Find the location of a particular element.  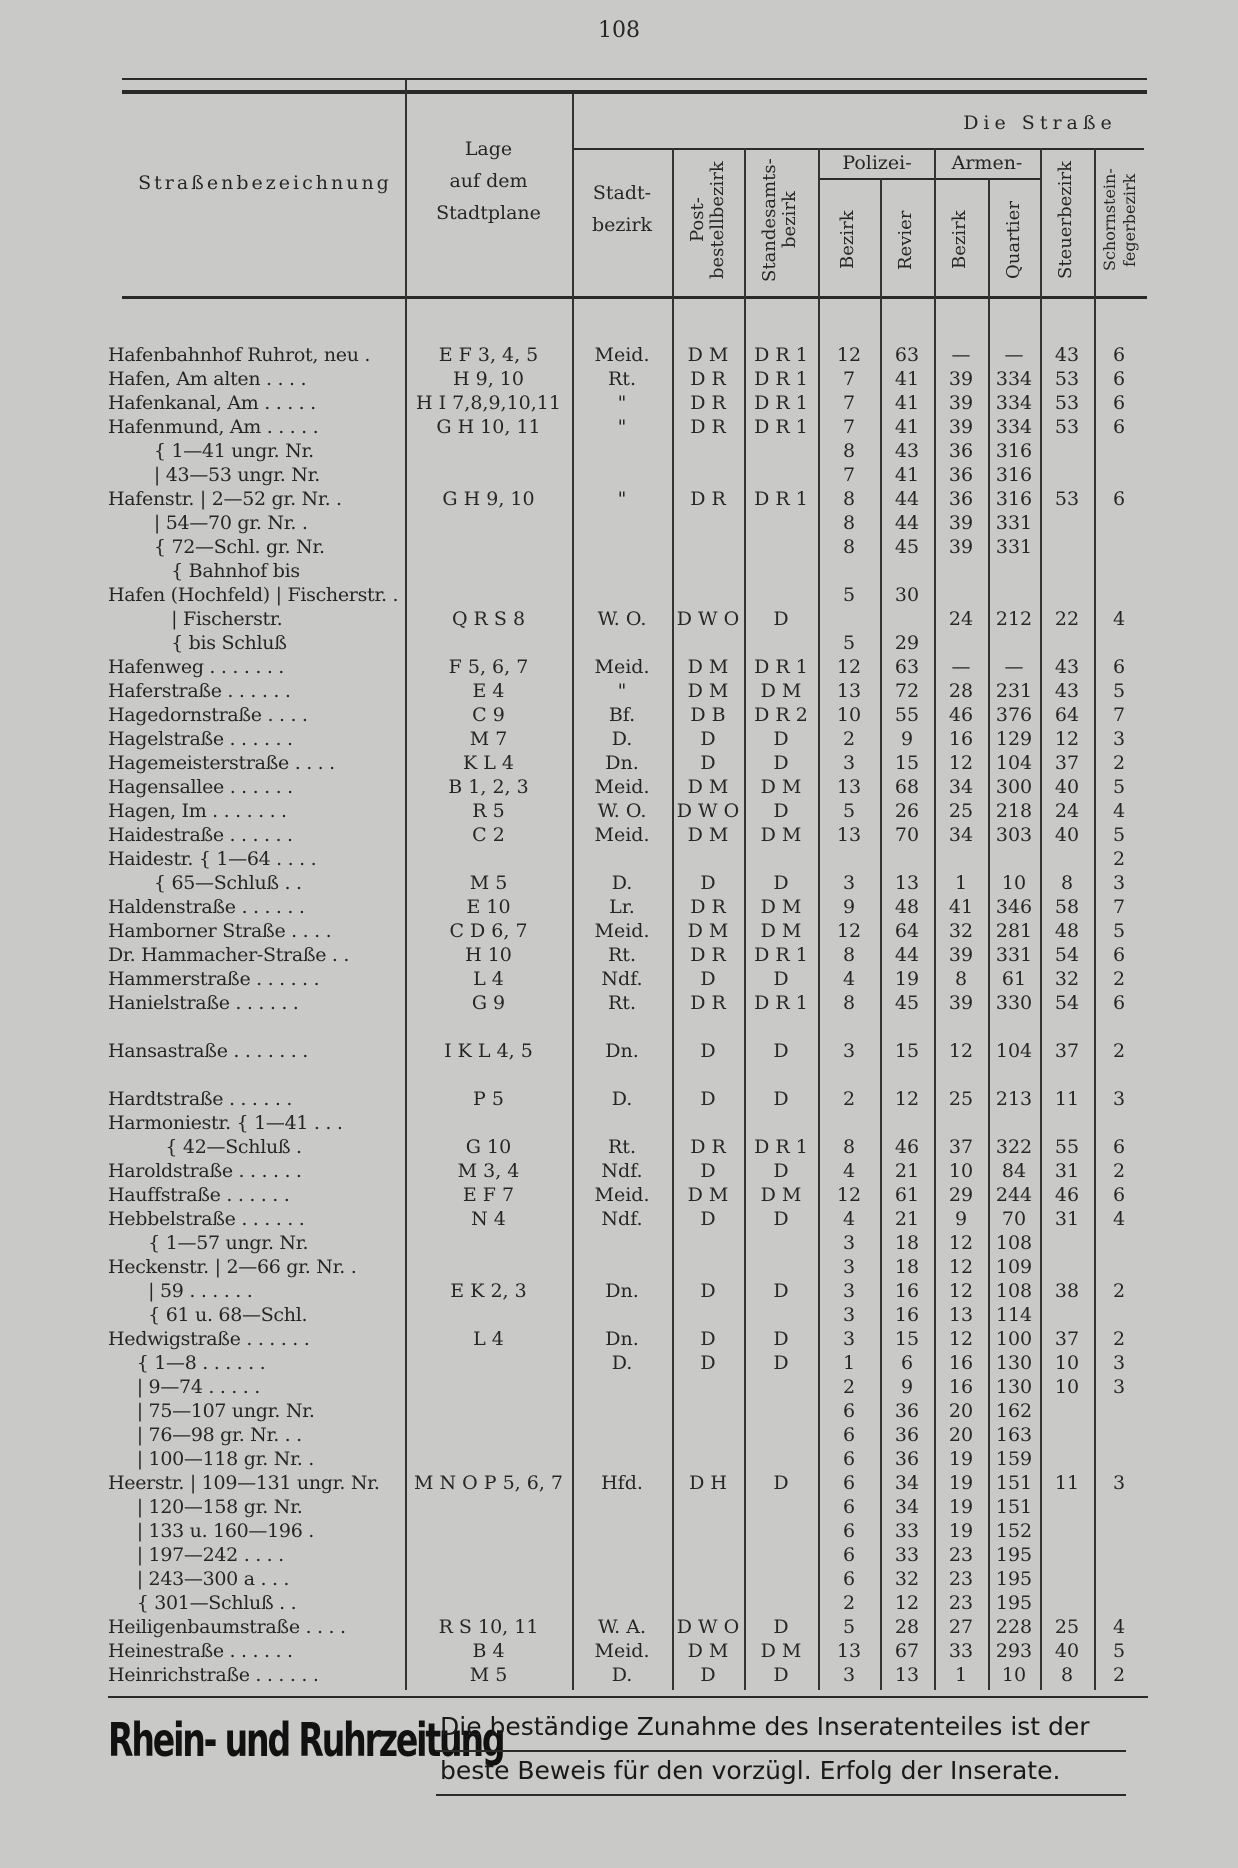

tax-district-cell: 64 is located at coordinates (1067, 715).